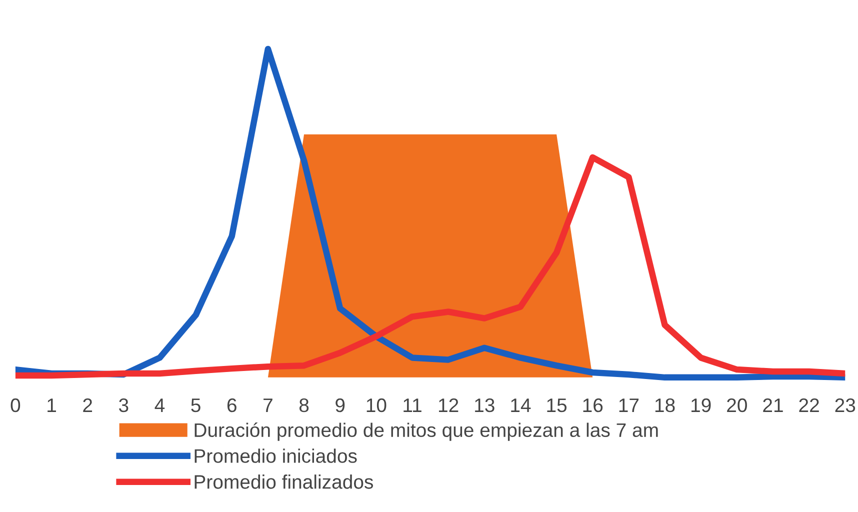  I want to click on x-tick-label: 8, so click(304, 405).